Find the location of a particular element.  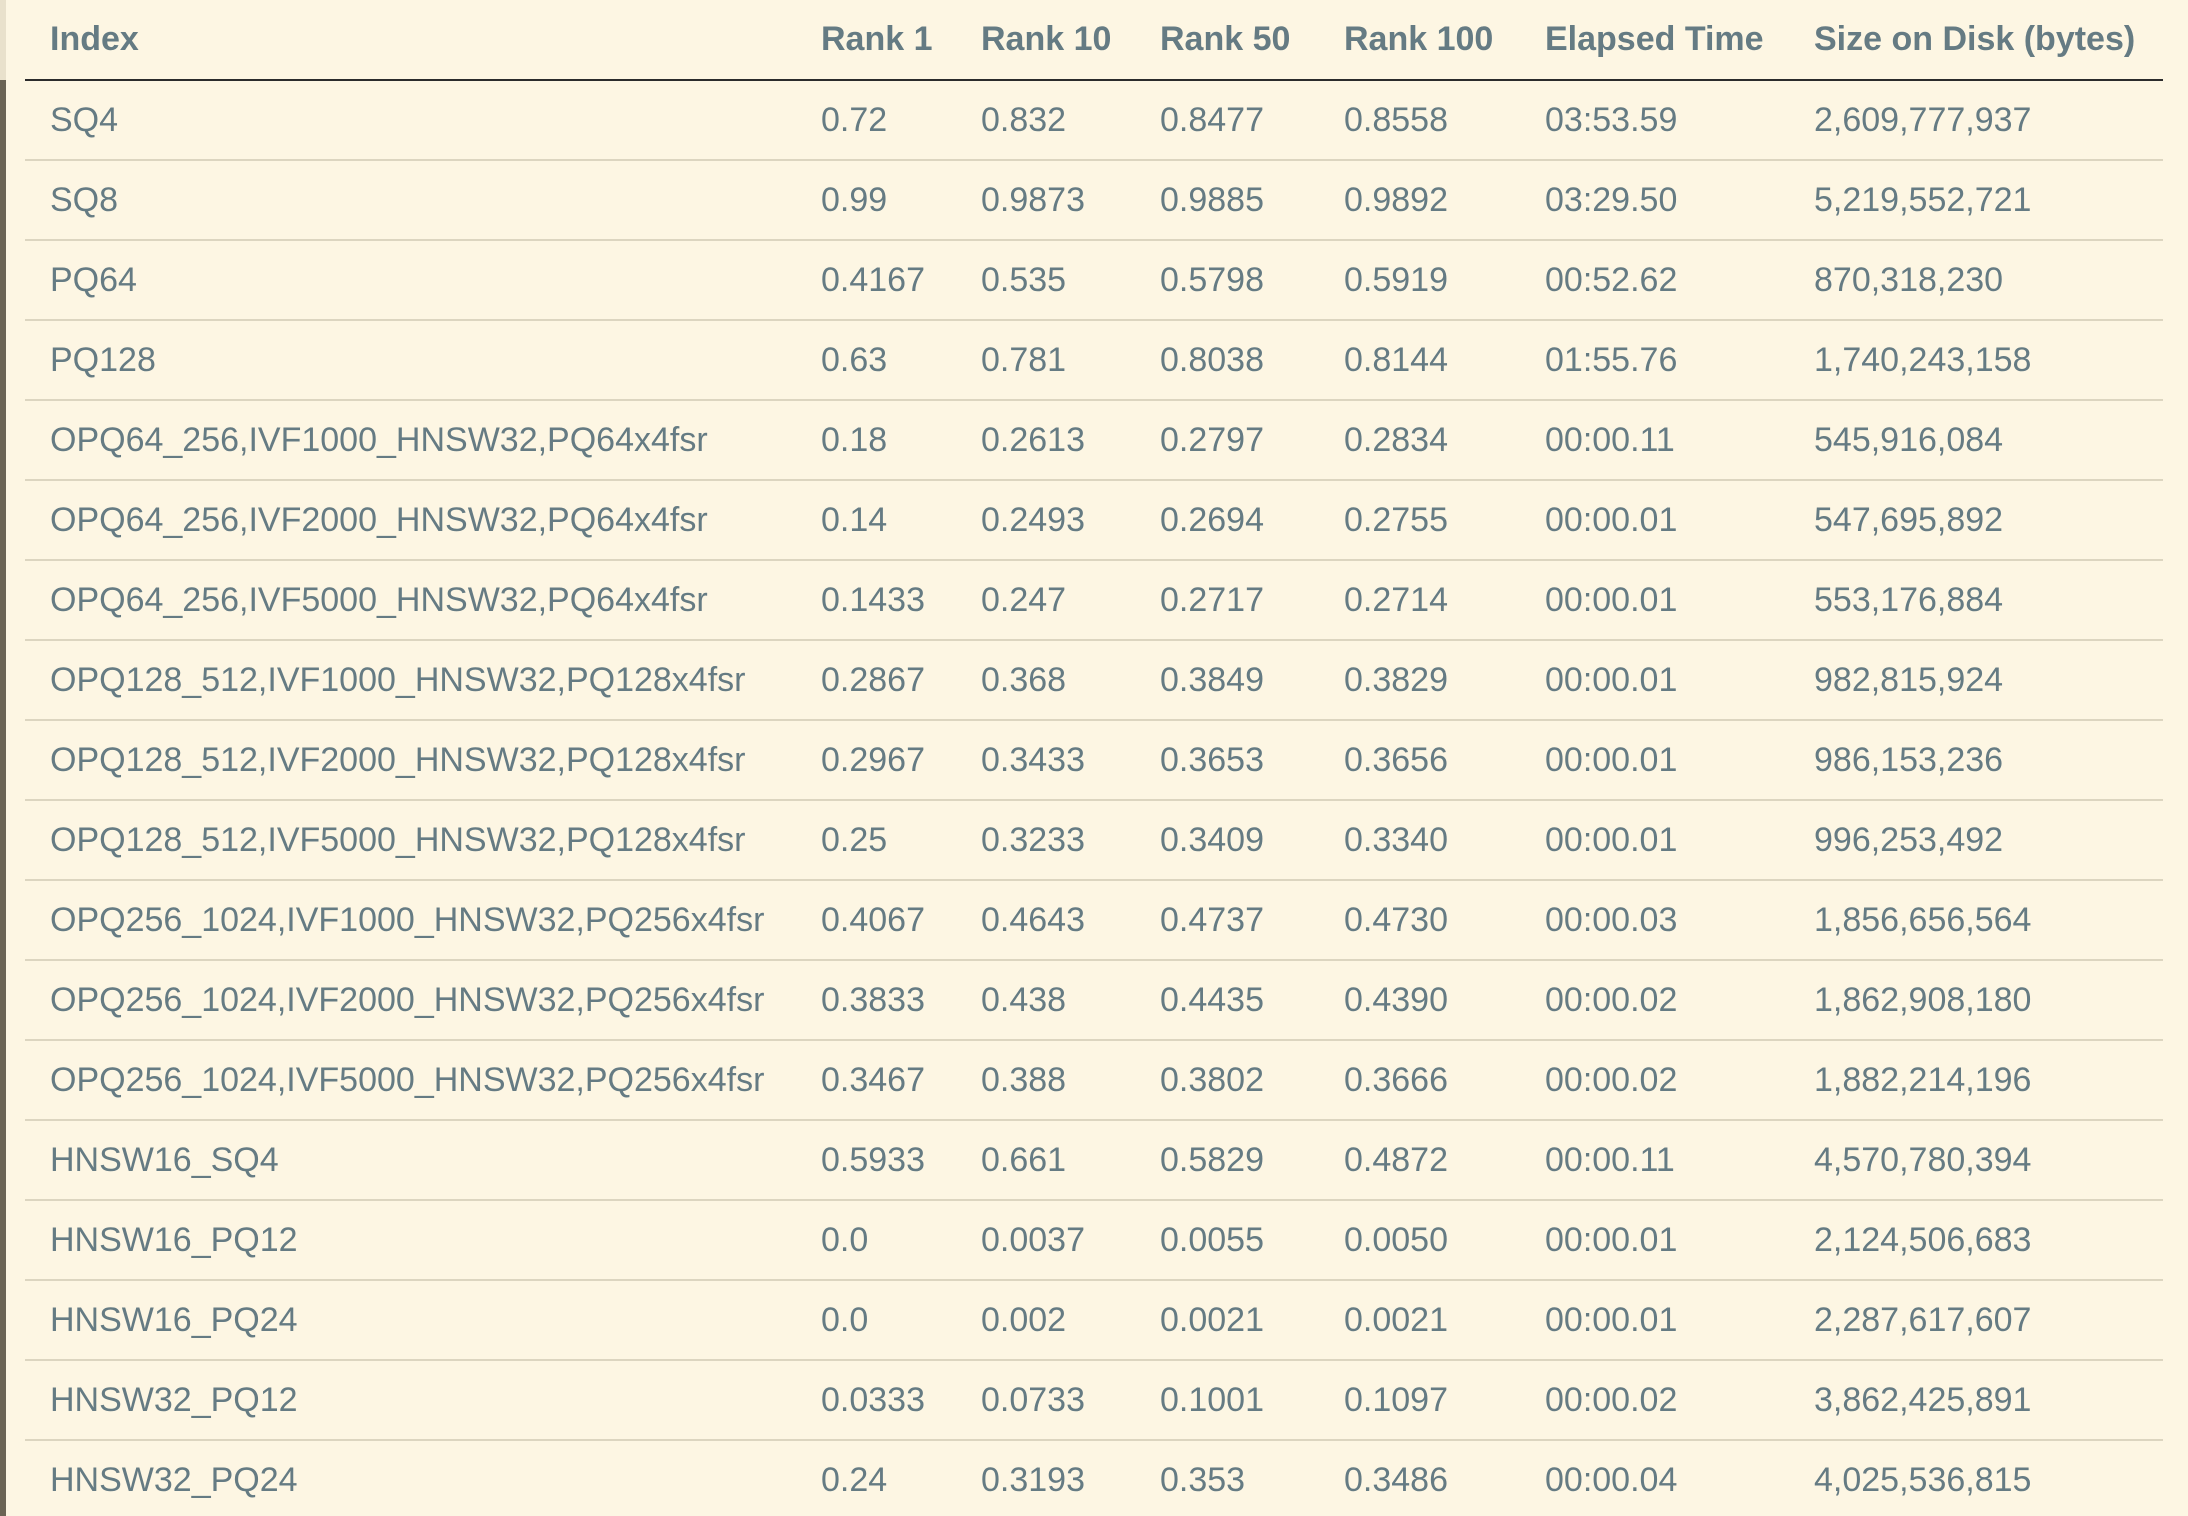

cell-rank-100: 0.0021 is located at coordinates (1419, 1320).